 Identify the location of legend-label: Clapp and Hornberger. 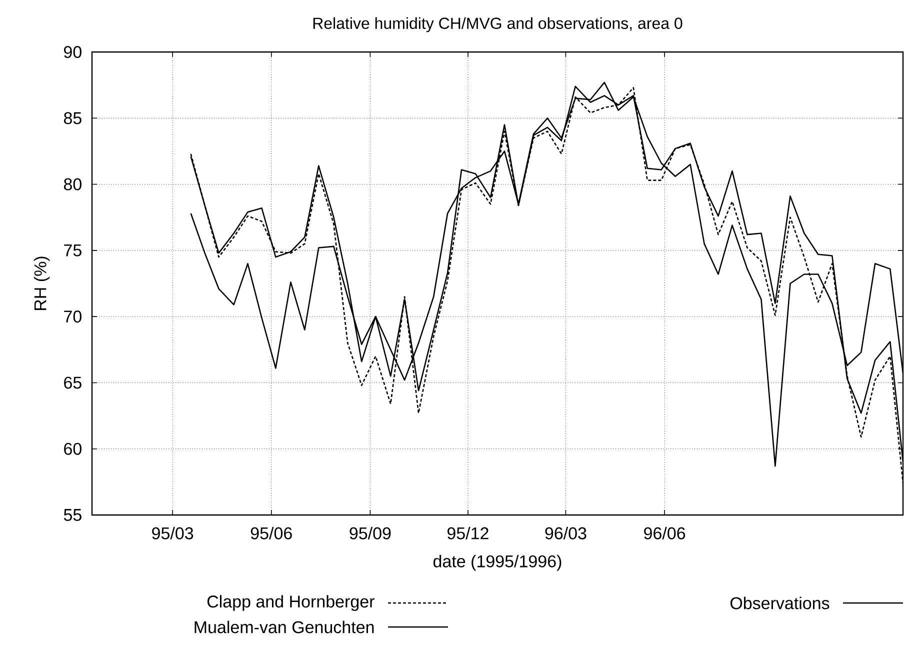
(290, 603).